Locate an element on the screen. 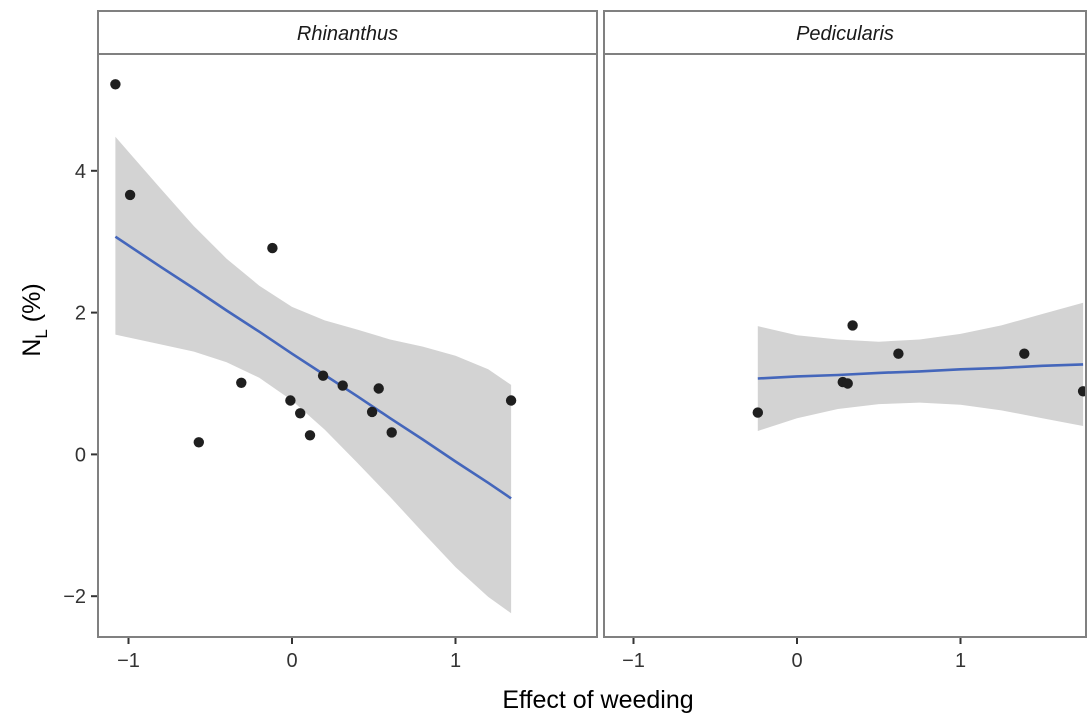  strip-label-pedicularis: Pedicularis is located at coordinates (845, 34).